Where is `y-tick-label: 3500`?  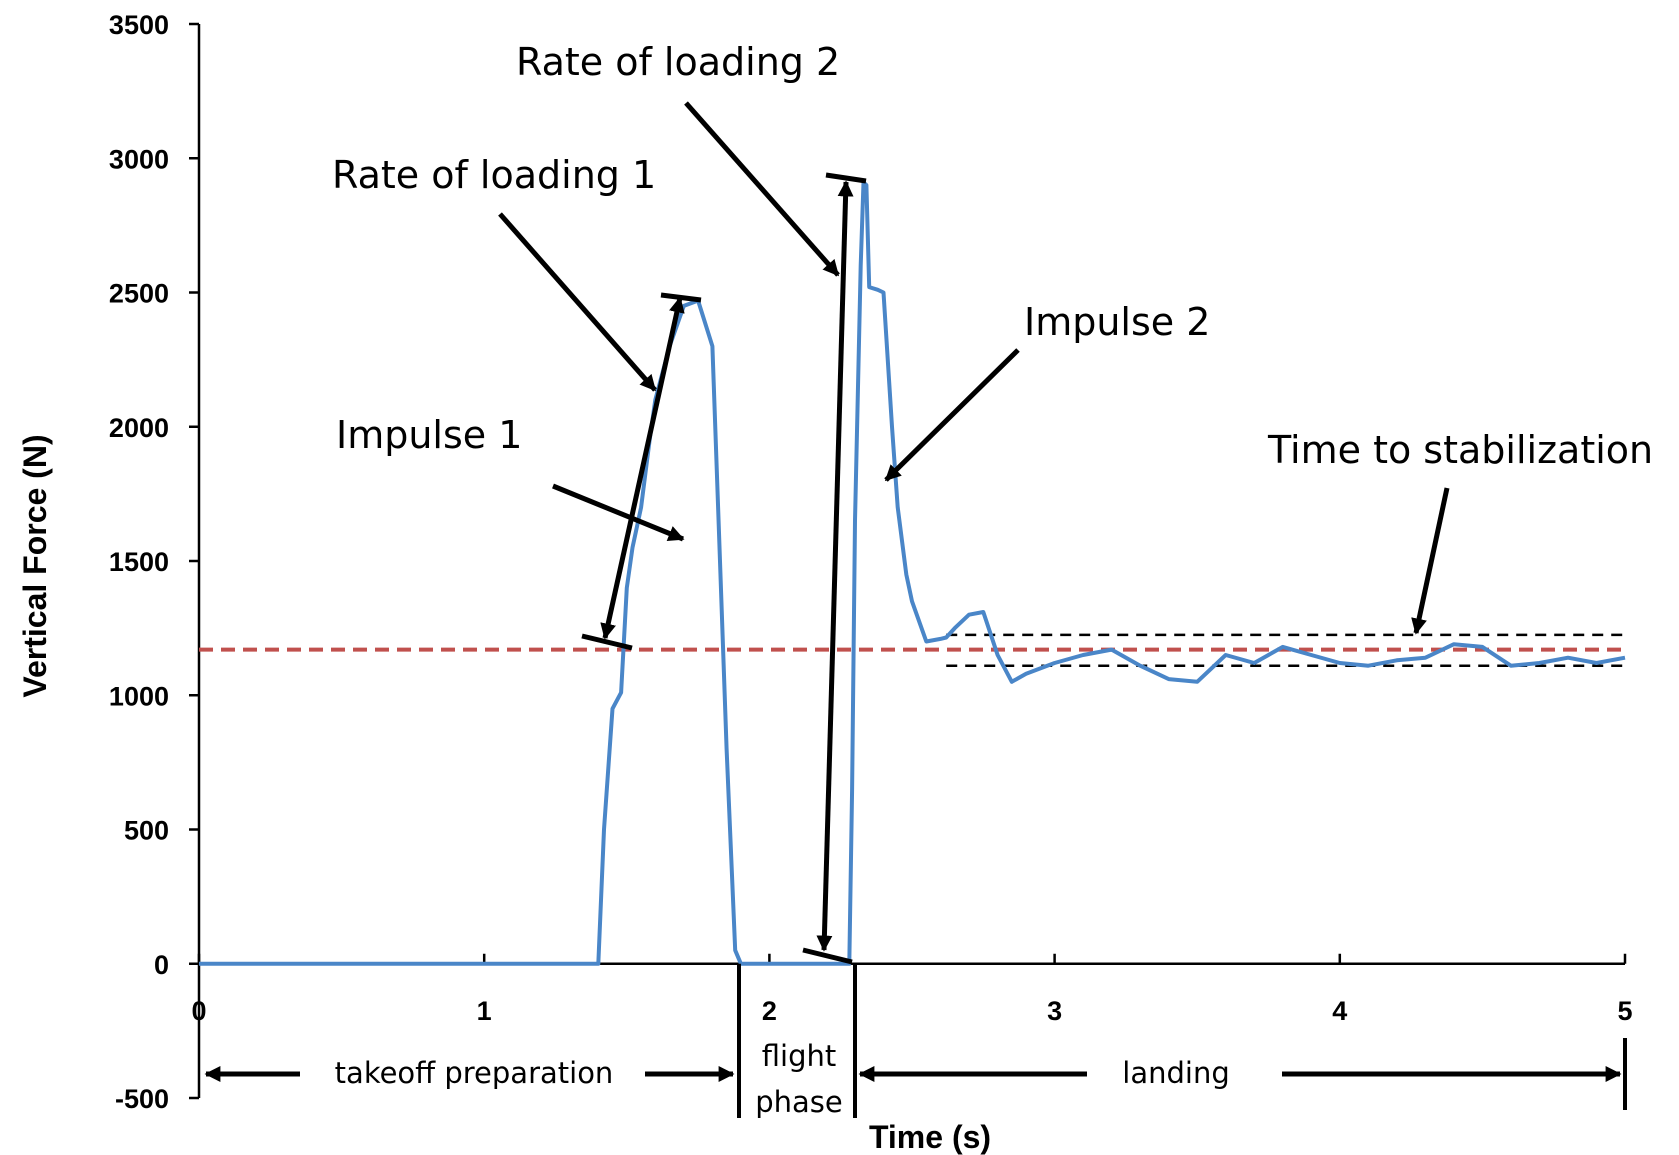
y-tick-label: 3500 is located at coordinates (139, 25).